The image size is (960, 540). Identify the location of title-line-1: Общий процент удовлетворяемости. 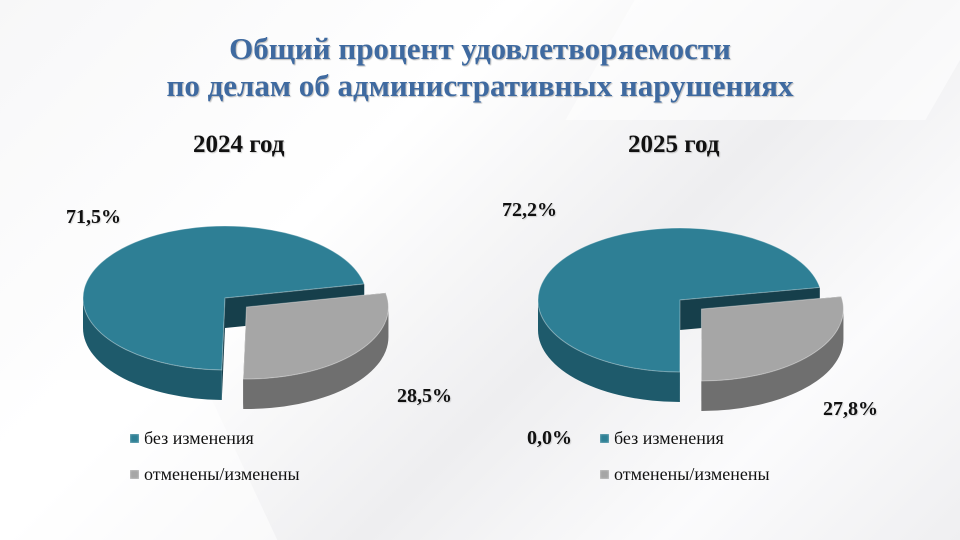
(480, 48).